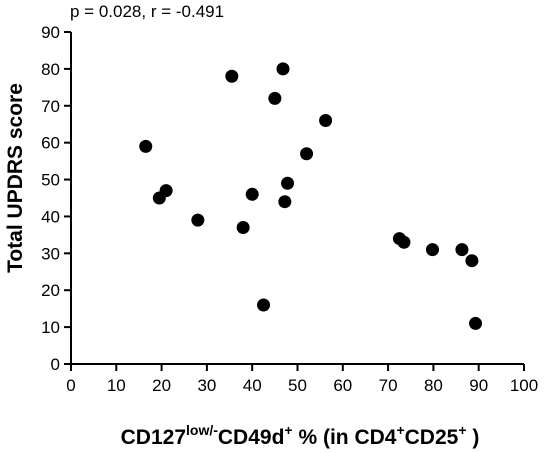  I want to click on y-tick-label: 20, so click(50, 290).